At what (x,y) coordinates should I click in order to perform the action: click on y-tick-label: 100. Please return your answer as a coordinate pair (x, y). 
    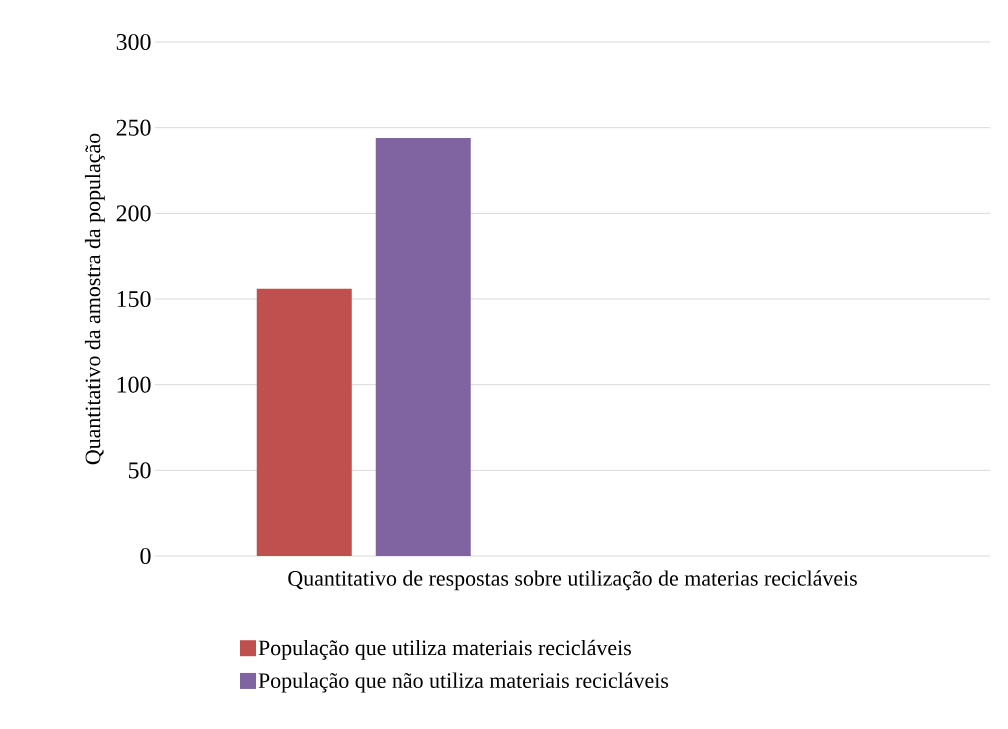
    Looking at the image, I should click on (134, 384).